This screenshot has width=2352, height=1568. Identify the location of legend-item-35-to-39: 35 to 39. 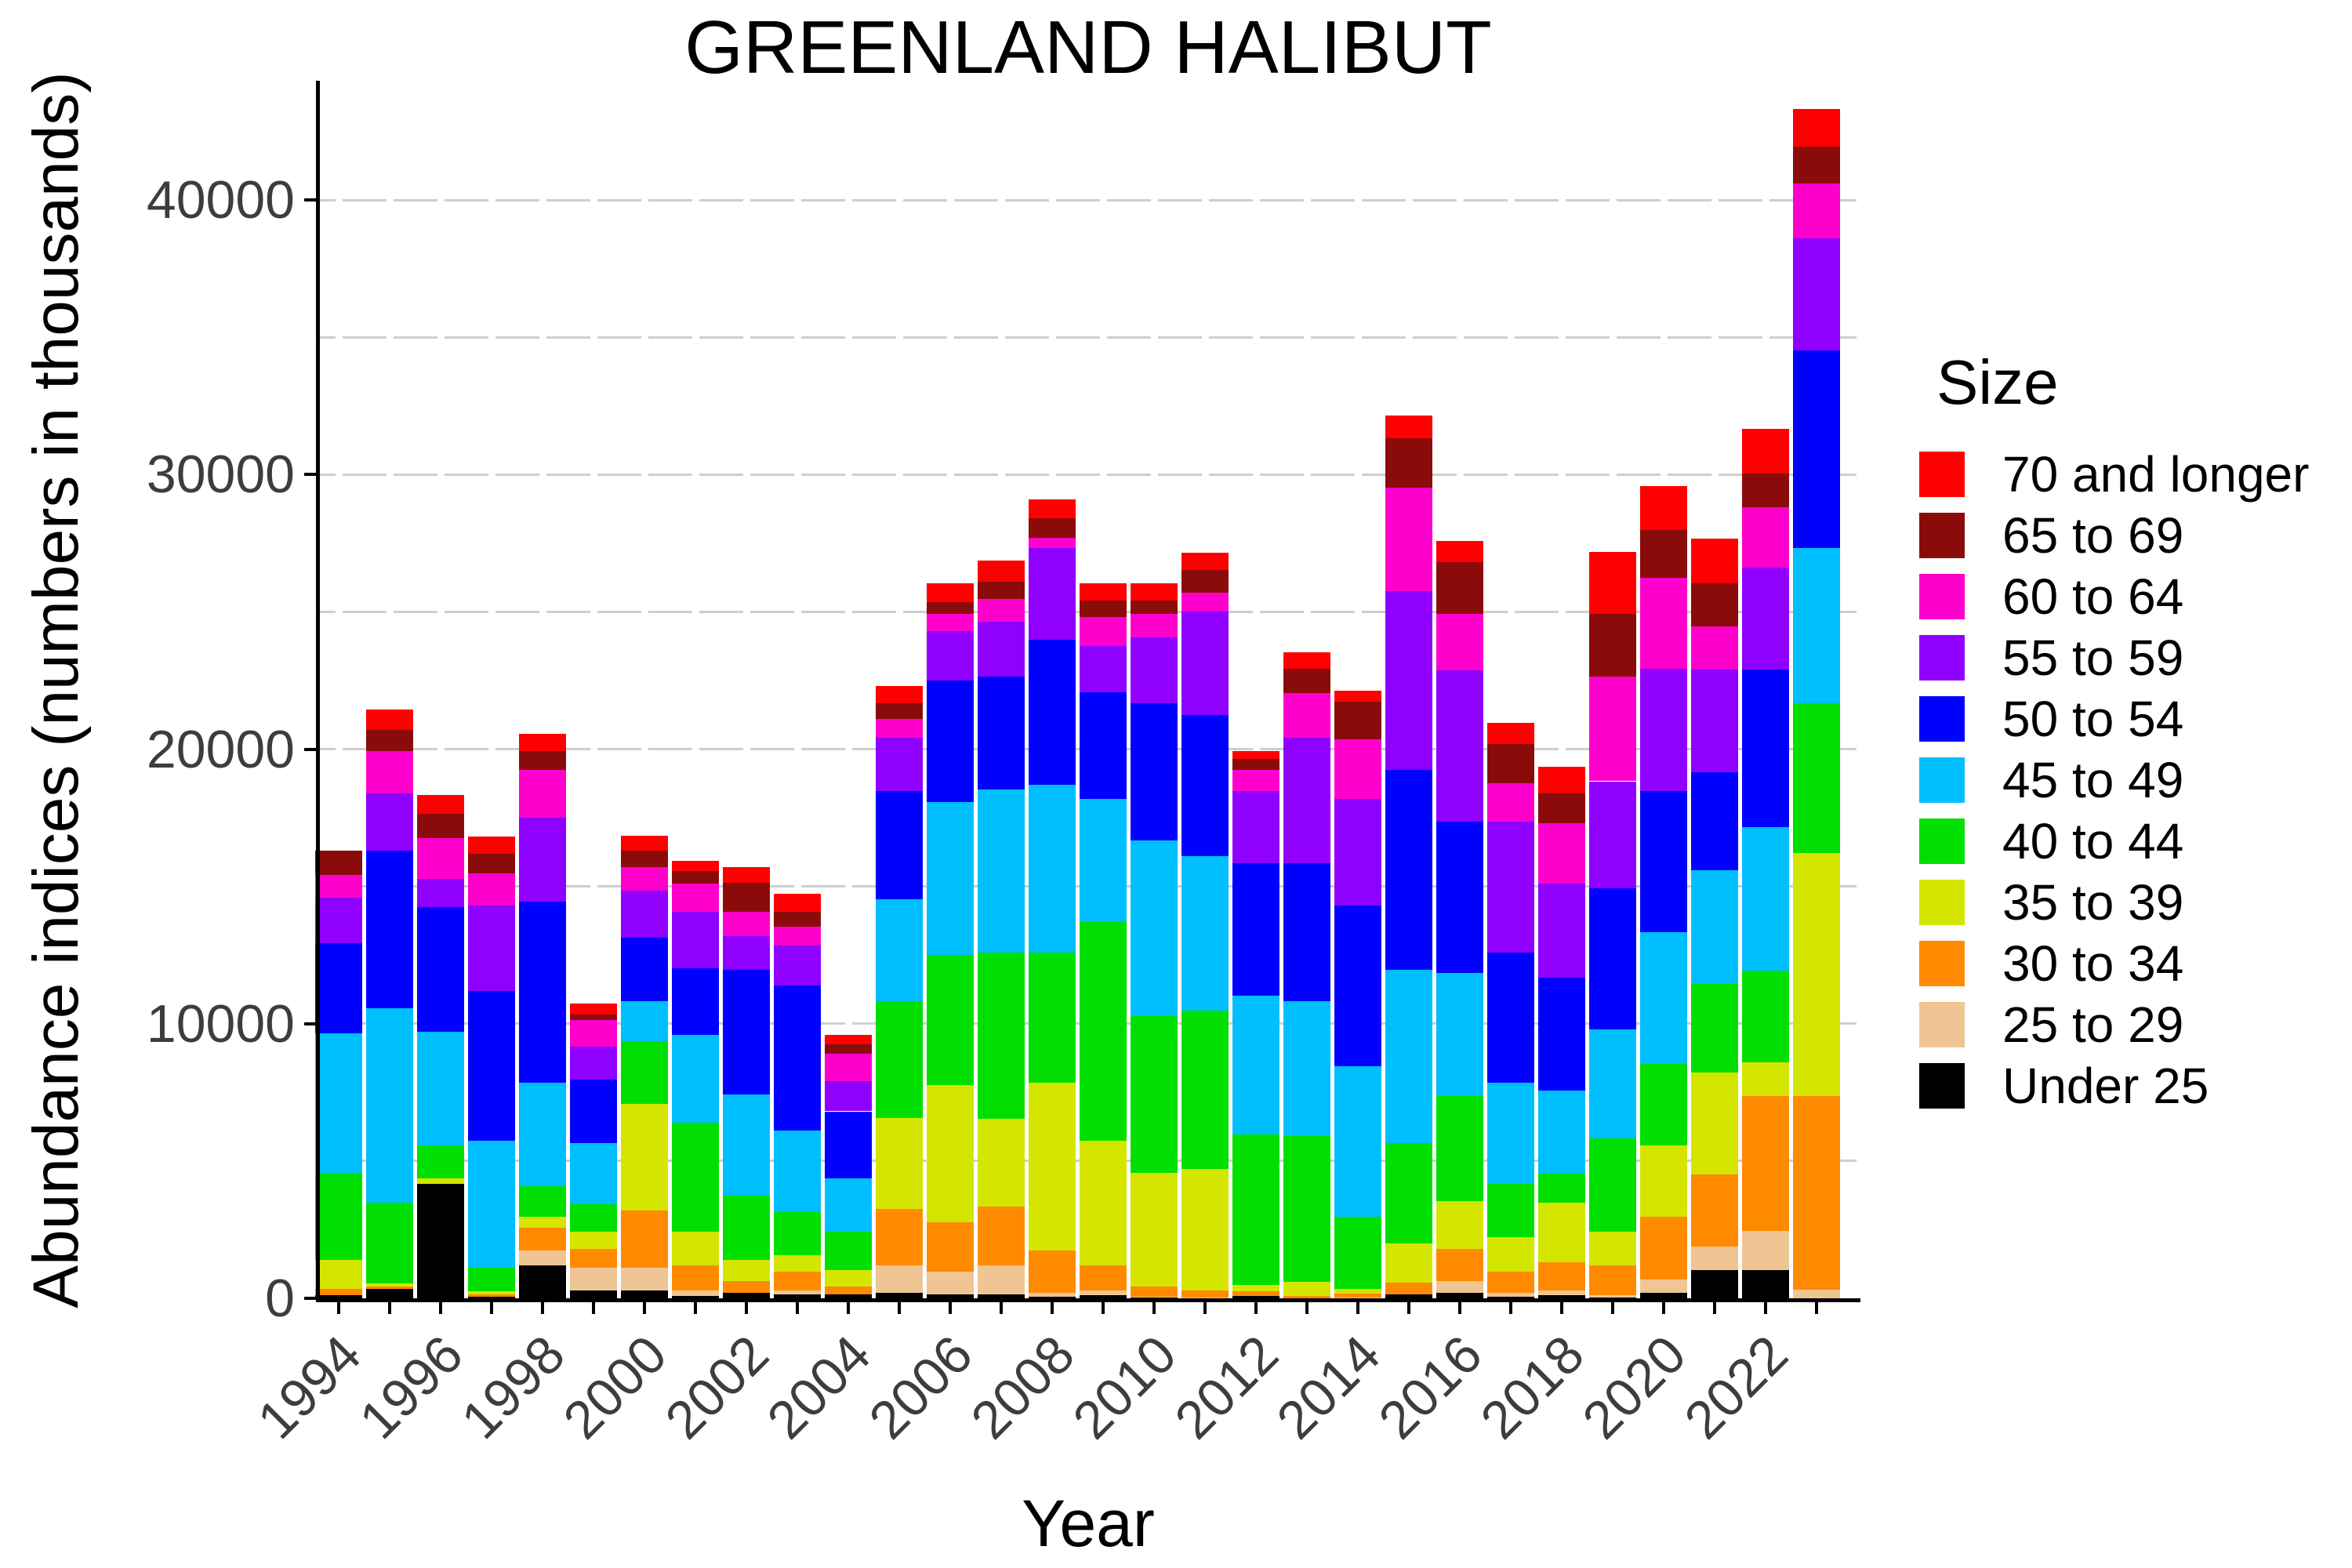
(2114, 902).